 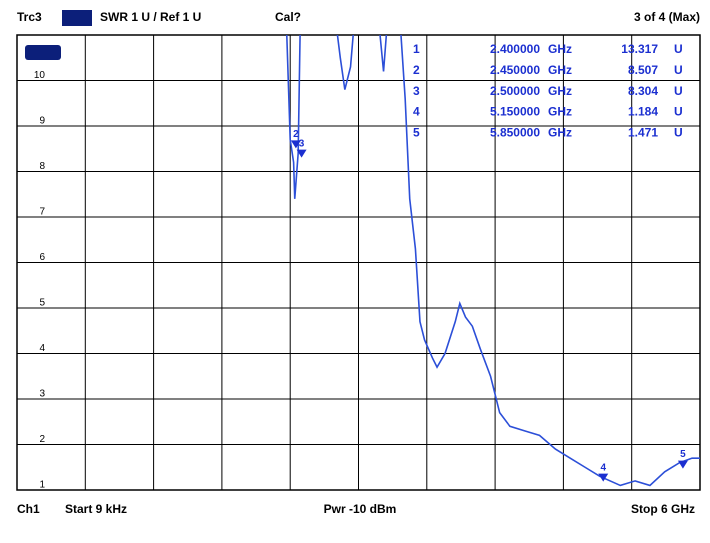 I want to click on marker-freq: 2.400000, so click(x=515, y=49).